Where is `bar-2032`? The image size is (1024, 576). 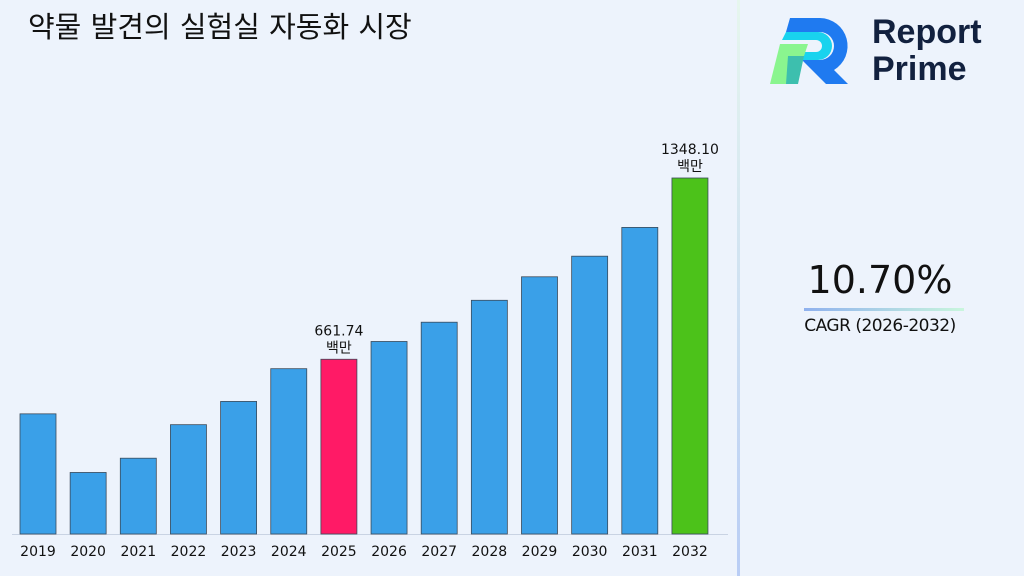 bar-2032 is located at coordinates (690, 356).